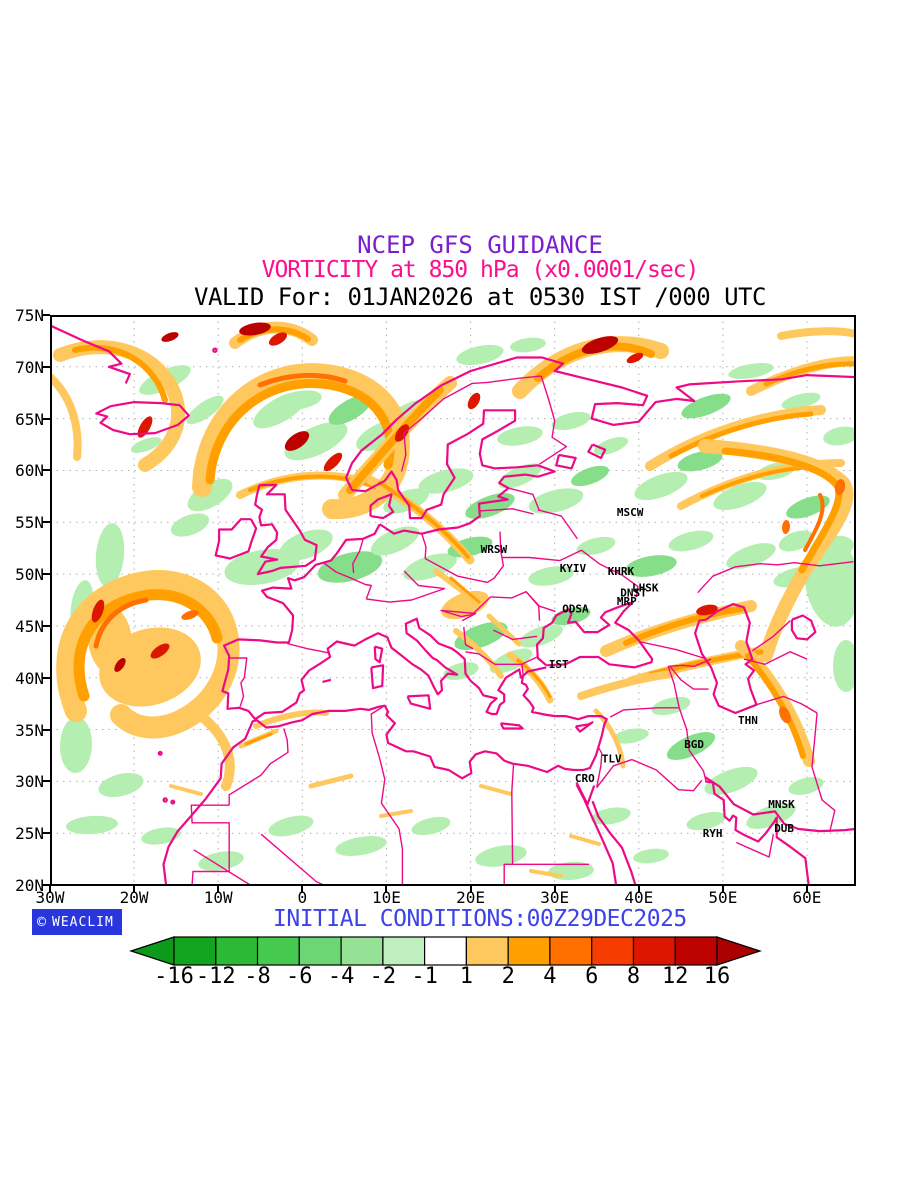 The width and height of the screenshot is (900, 1200). What do you see at coordinates (29, 419) in the screenshot?
I see `lat-tick-label: 65N` at bounding box center [29, 419].